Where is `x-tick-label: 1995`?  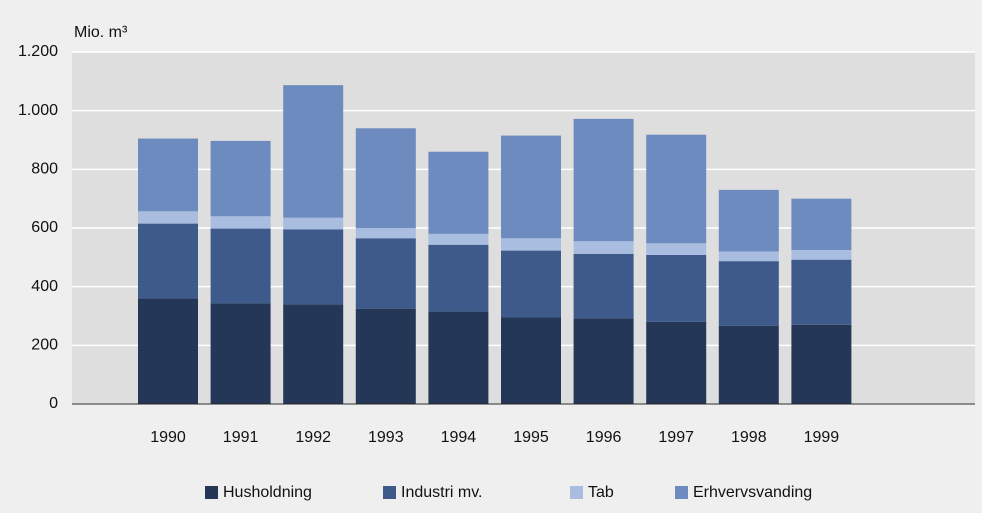 x-tick-label: 1995 is located at coordinates (531, 437).